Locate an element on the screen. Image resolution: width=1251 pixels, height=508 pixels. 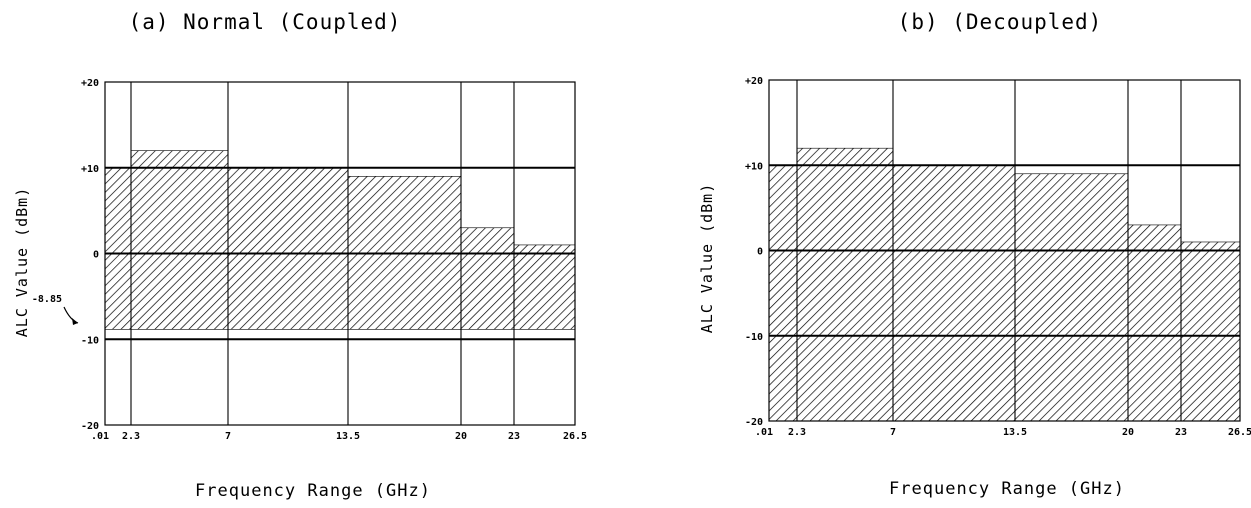
panel-b-x-tick-label: 2.3 is located at coordinates (797, 432).